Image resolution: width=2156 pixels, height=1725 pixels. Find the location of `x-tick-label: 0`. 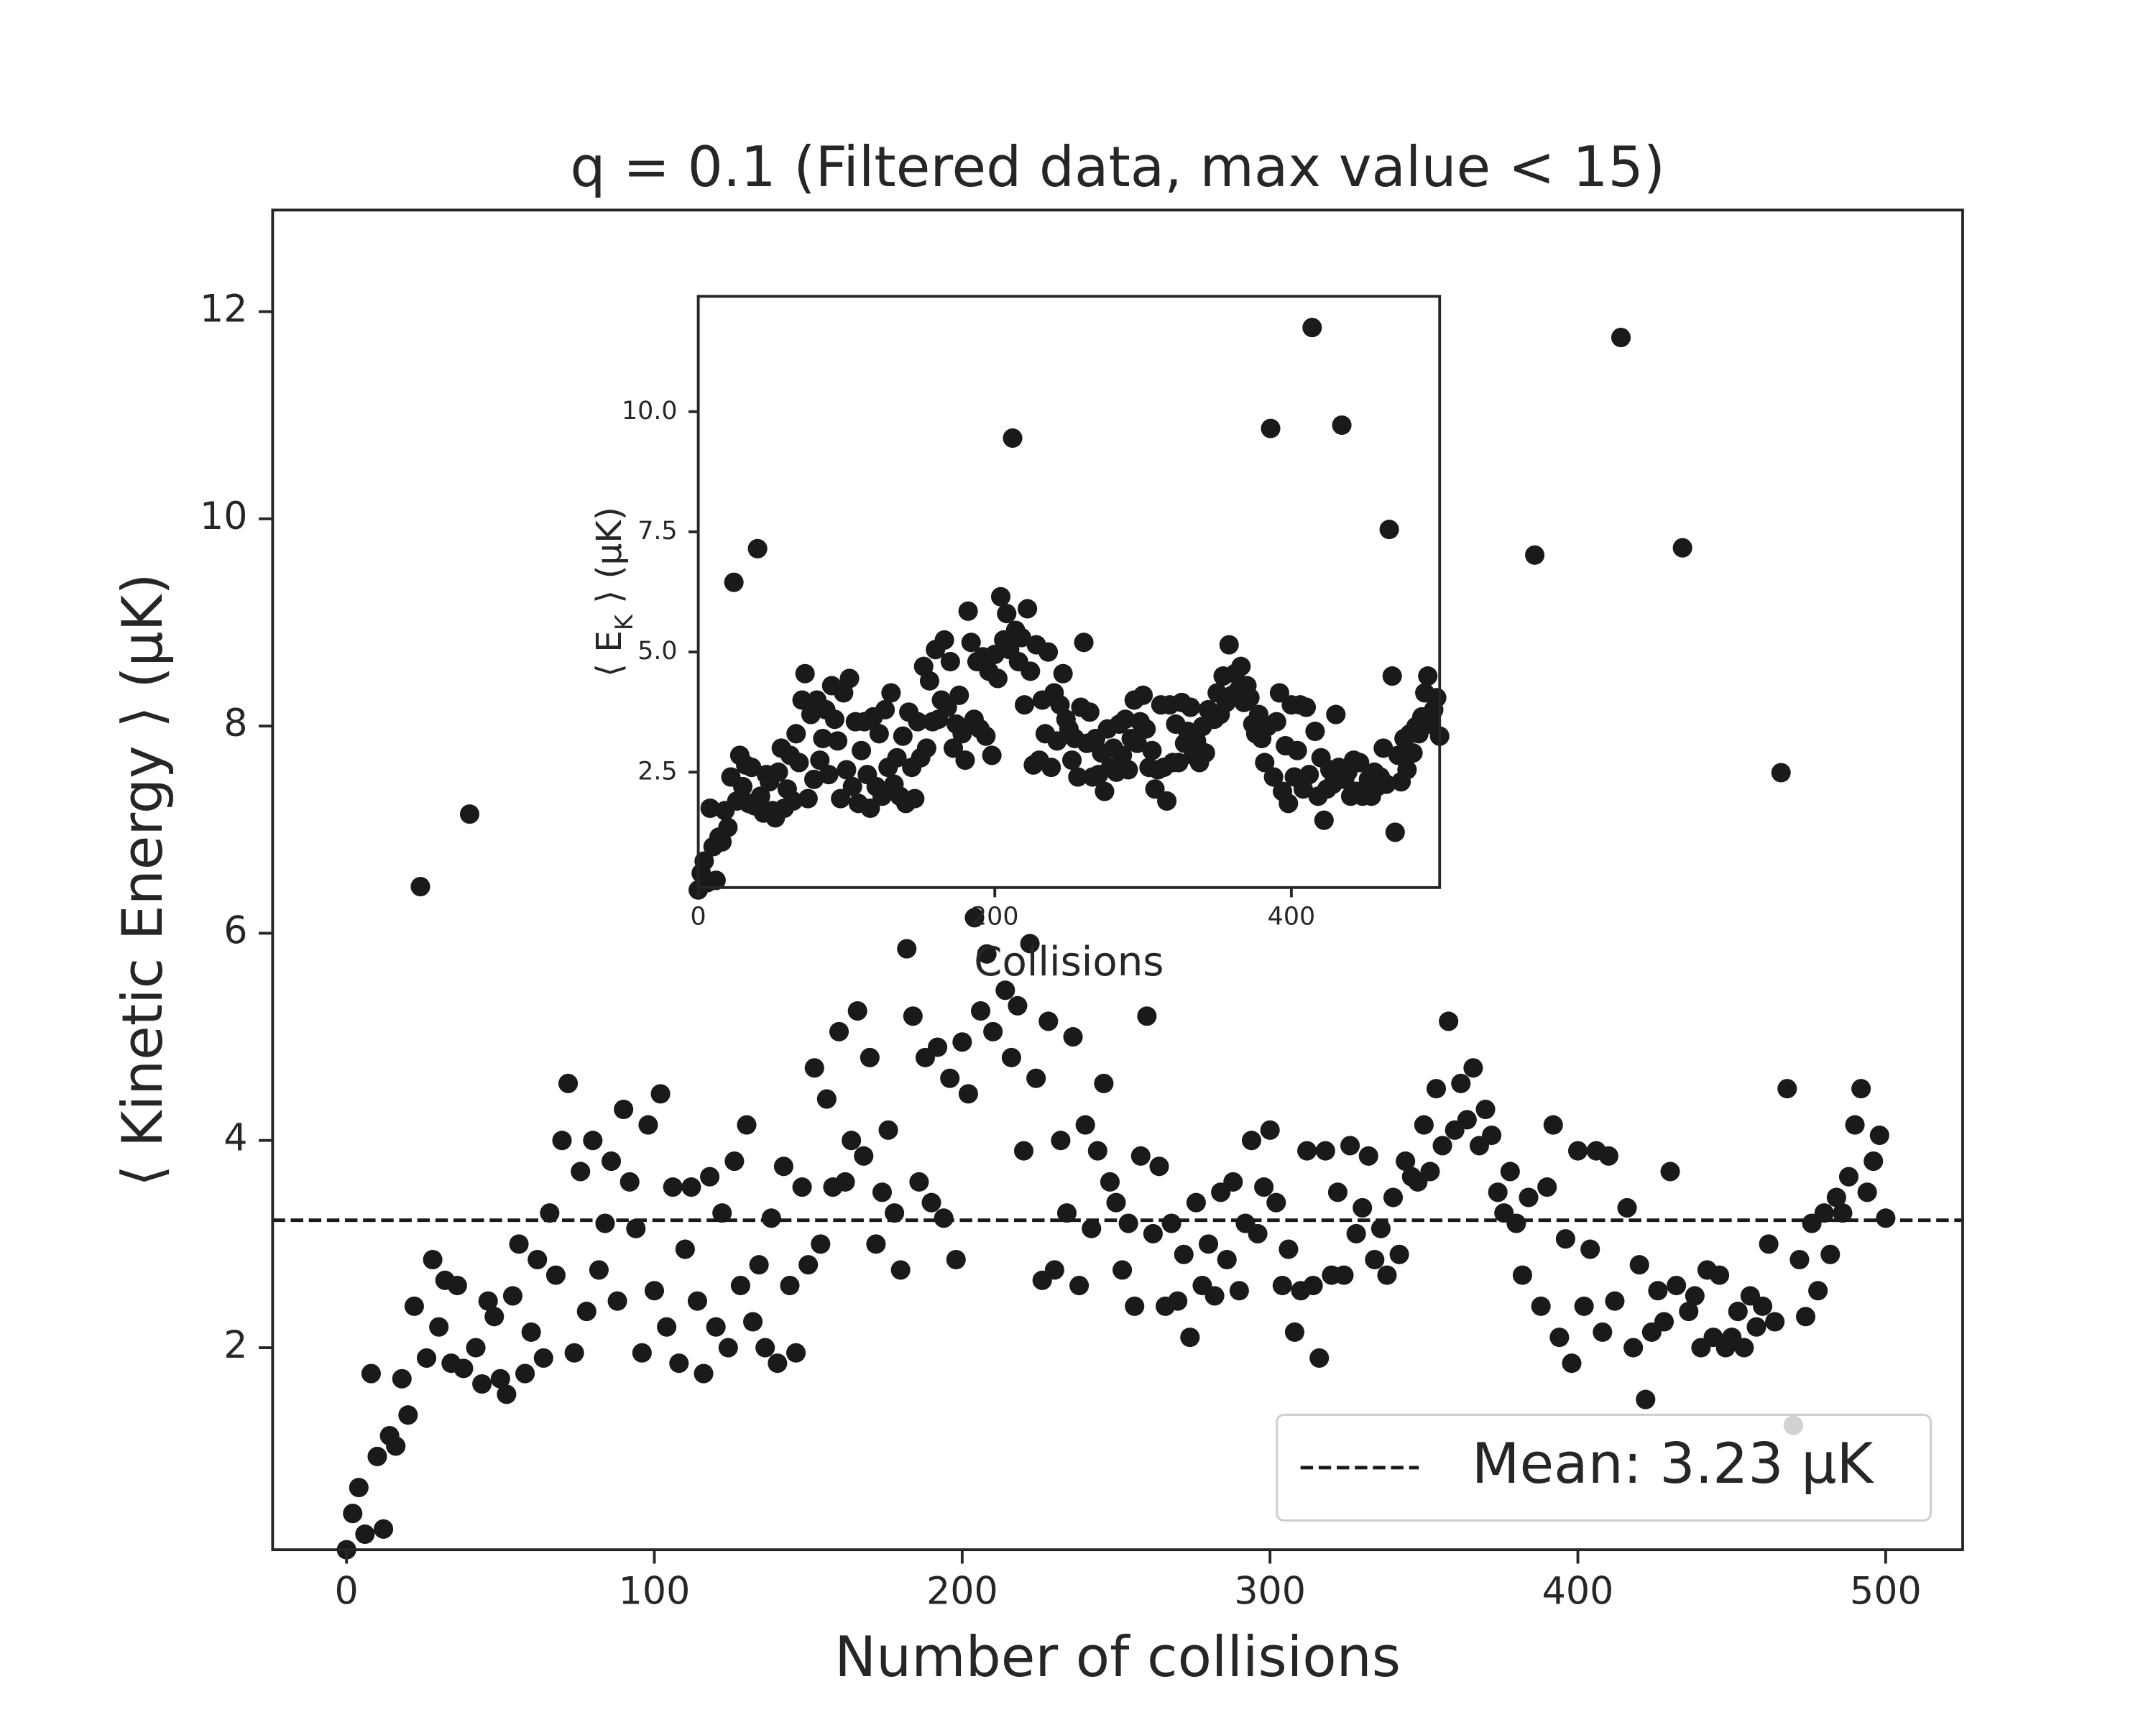

x-tick-label: 0 is located at coordinates (698, 916).